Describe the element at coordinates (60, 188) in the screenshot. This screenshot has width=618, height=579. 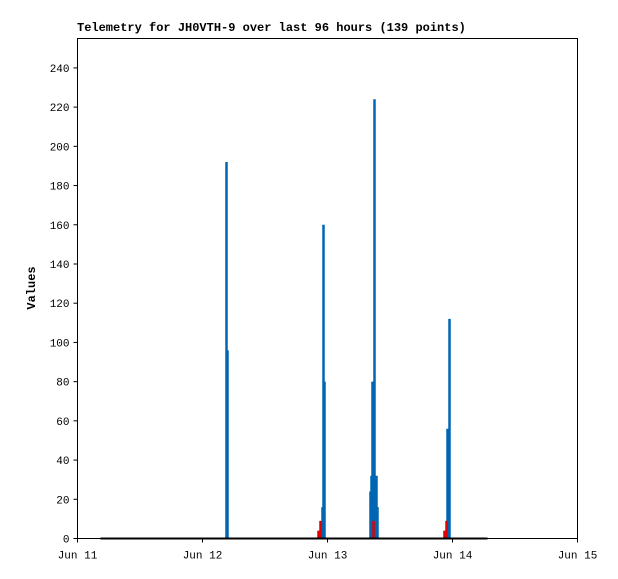
I see `y-tick-label: 180` at that location.